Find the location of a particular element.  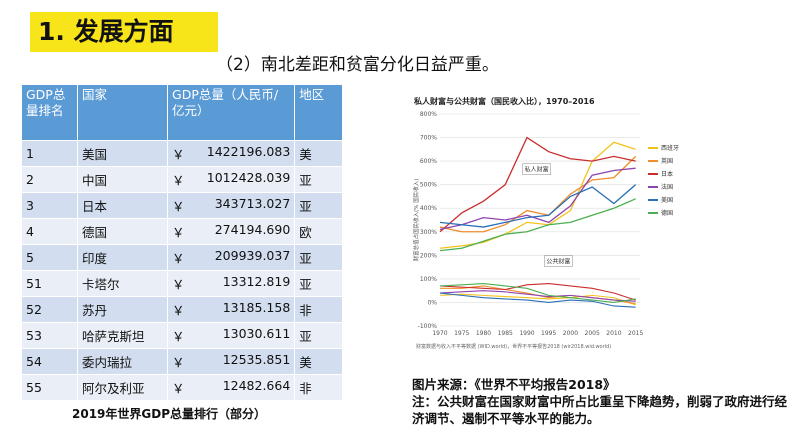

y-tick-label: -100% is located at coordinates (428, 326).